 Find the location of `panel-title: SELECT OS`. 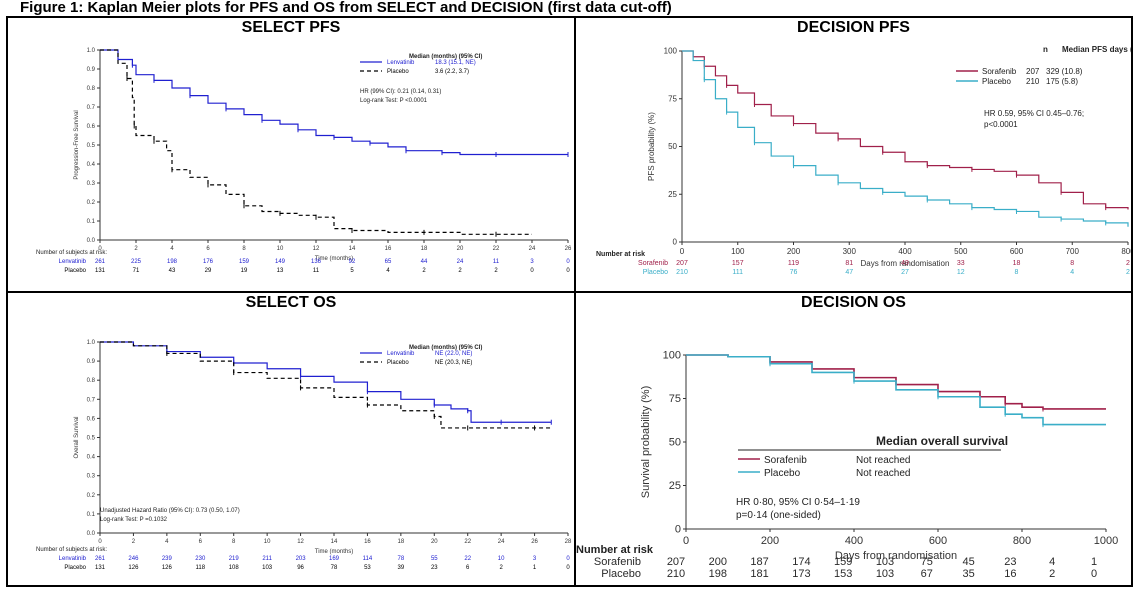

panel-title: SELECT OS is located at coordinates (291, 302).